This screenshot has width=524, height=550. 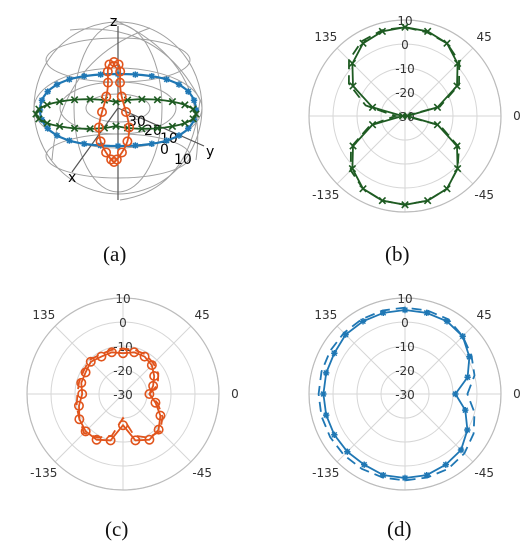 What do you see at coordinates (397, 254) in the screenshot?
I see `panel-label-b: (b)` at bounding box center [397, 254].